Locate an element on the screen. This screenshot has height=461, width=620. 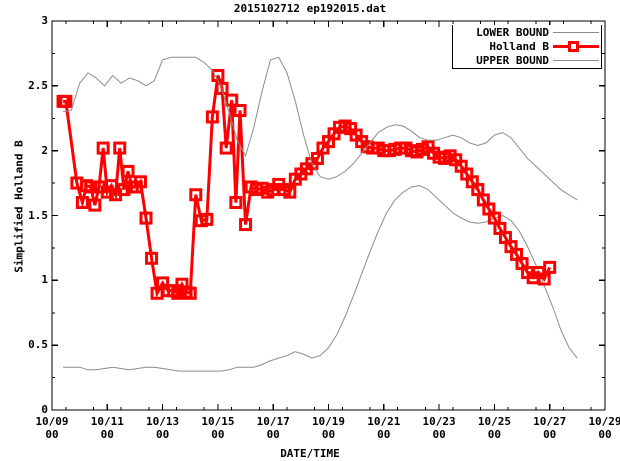
legend-square-marker-icon is located at coordinates (573, 46).